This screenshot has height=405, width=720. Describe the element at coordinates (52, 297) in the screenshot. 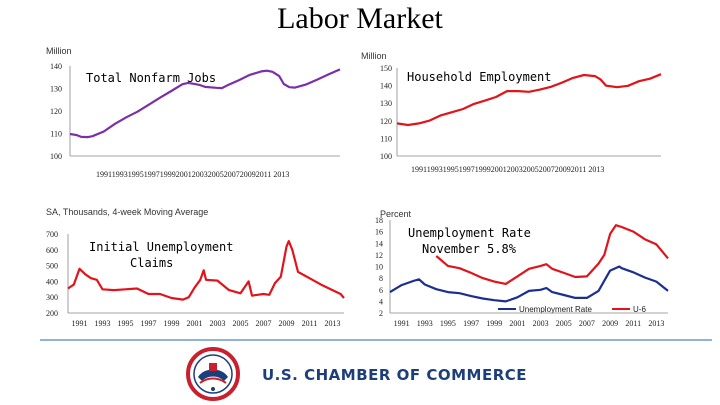

I see `y-tick-label: 300` at that location.